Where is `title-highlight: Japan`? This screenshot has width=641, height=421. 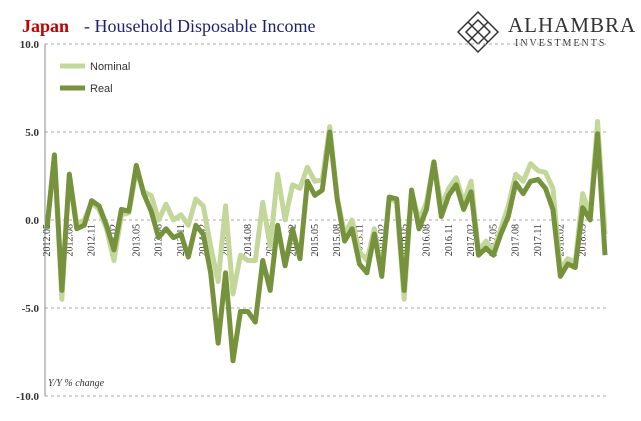 title-highlight: Japan is located at coordinates (45, 26).